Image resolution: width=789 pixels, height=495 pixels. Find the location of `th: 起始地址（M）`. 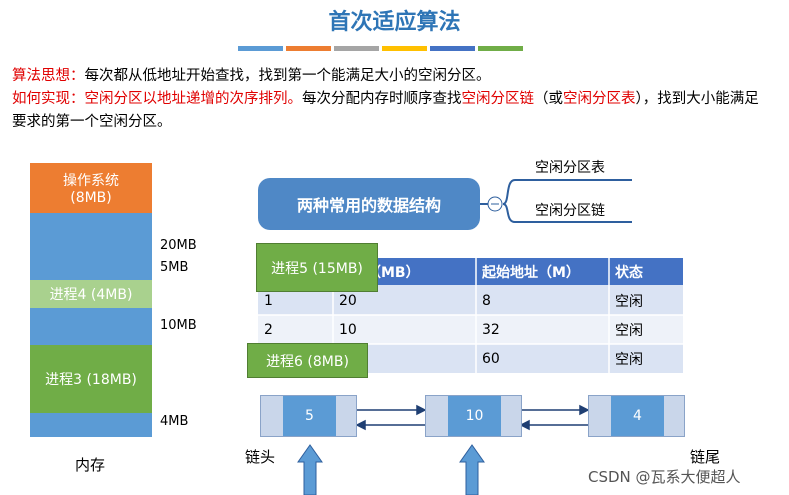

th: 起始地址（M） is located at coordinates (531, 272).